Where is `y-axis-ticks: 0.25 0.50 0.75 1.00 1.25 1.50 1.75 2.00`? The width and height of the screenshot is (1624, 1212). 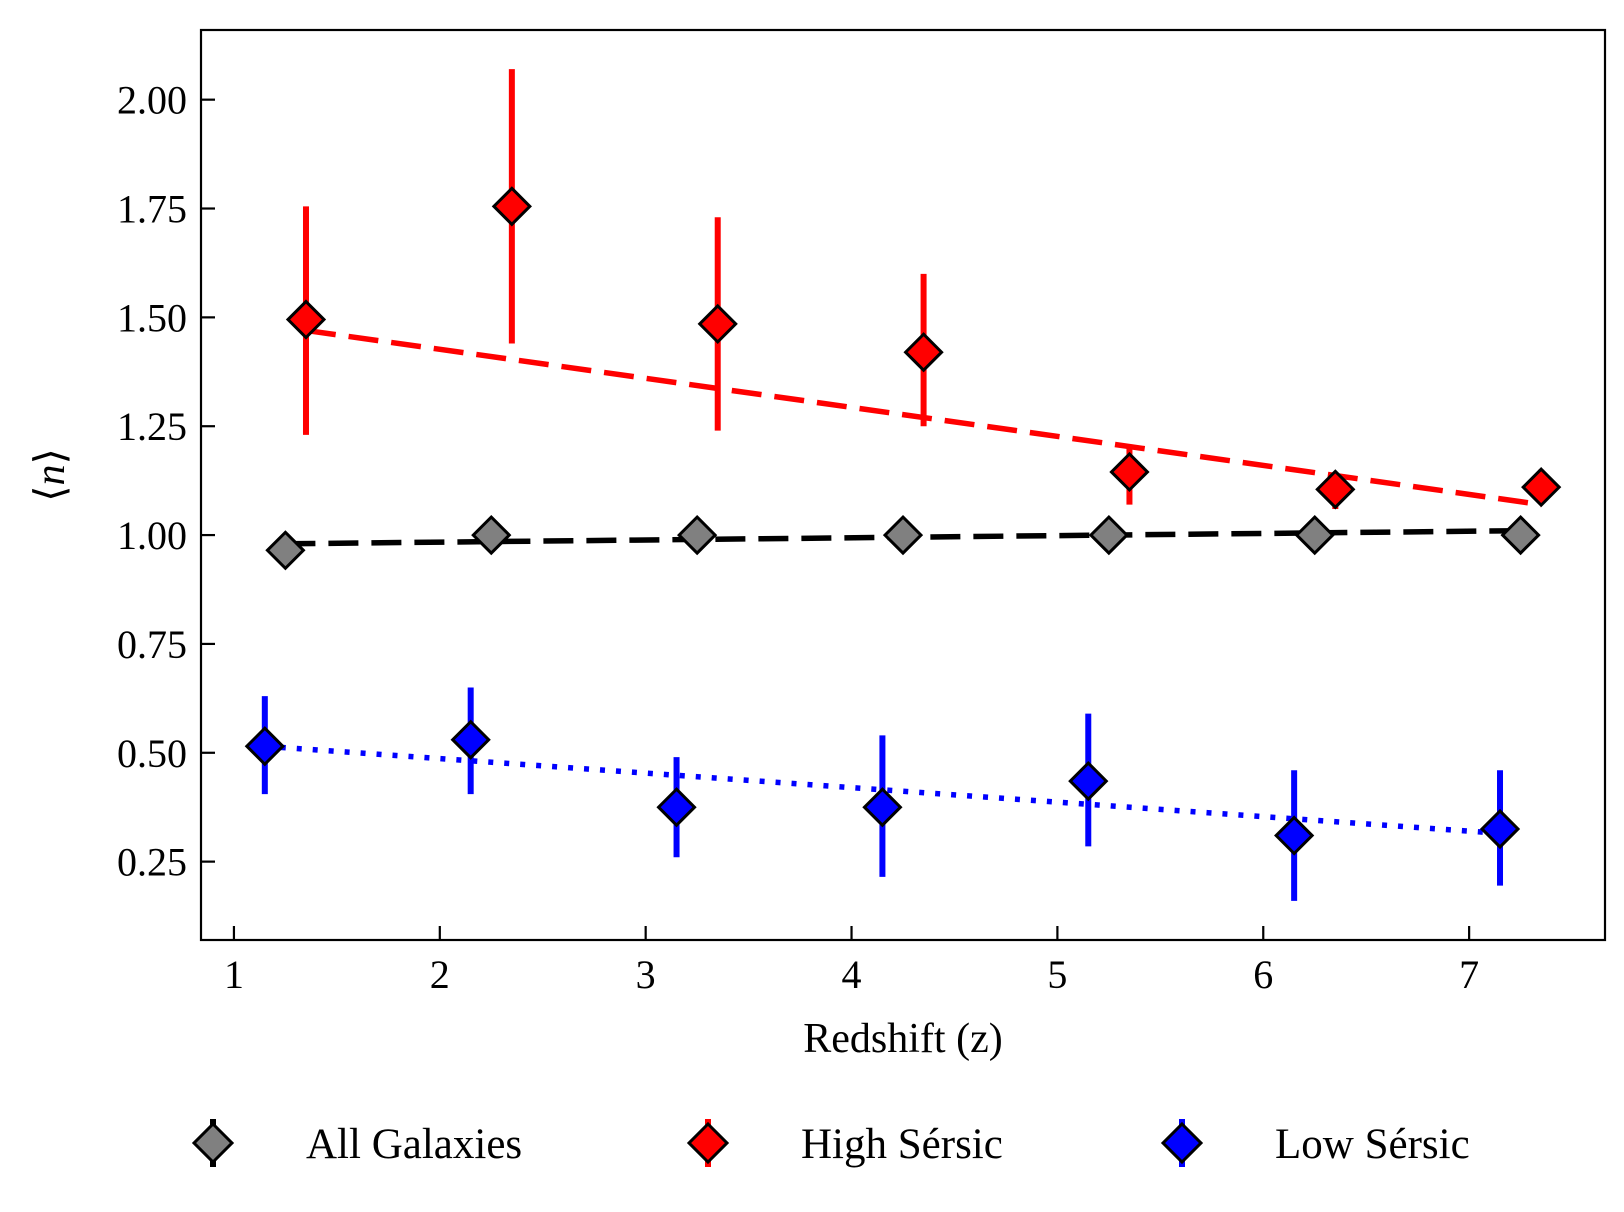 y-axis-ticks: 0.25 0.50 0.75 1.00 1.25 1.50 1.75 2.00 is located at coordinates (166, 481).